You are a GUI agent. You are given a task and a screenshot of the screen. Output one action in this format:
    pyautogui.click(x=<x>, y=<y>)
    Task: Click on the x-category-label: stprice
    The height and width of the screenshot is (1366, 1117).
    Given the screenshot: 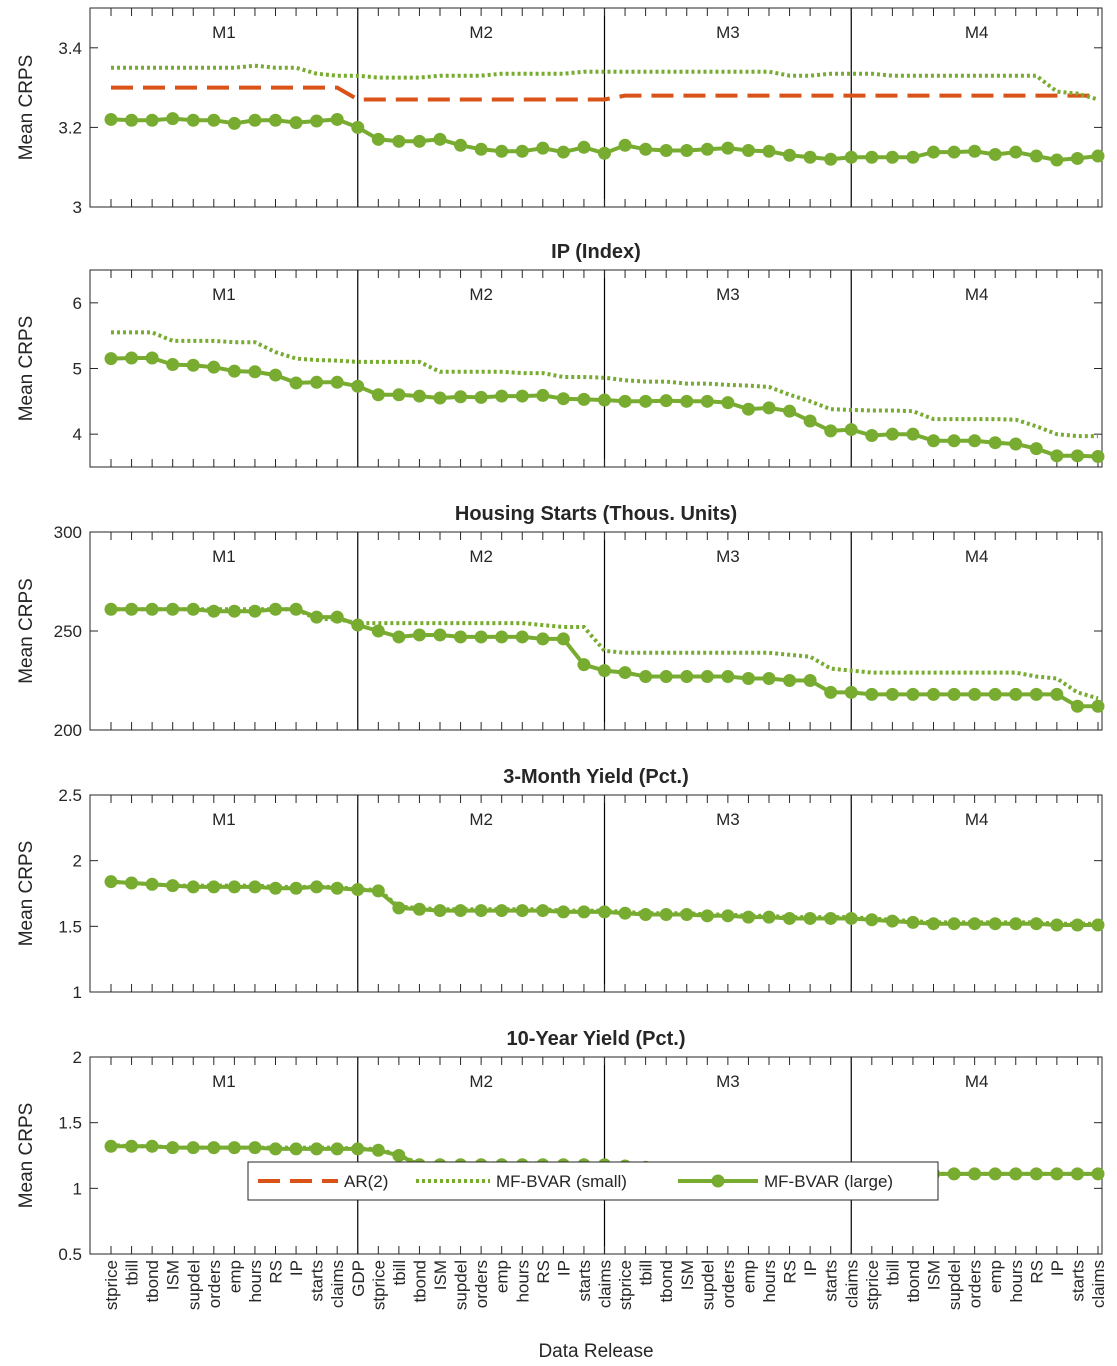 What is the action you would take?
    pyautogui.click(x=378, y=1285)
    